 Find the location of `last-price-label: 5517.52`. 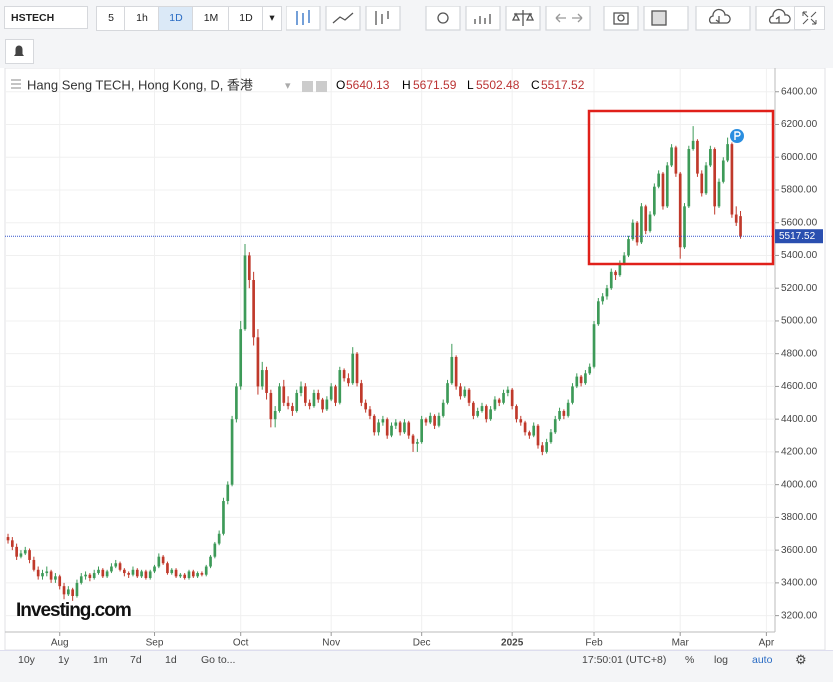

last-price-label: 5517.52 is located at coordinates (797, 236).